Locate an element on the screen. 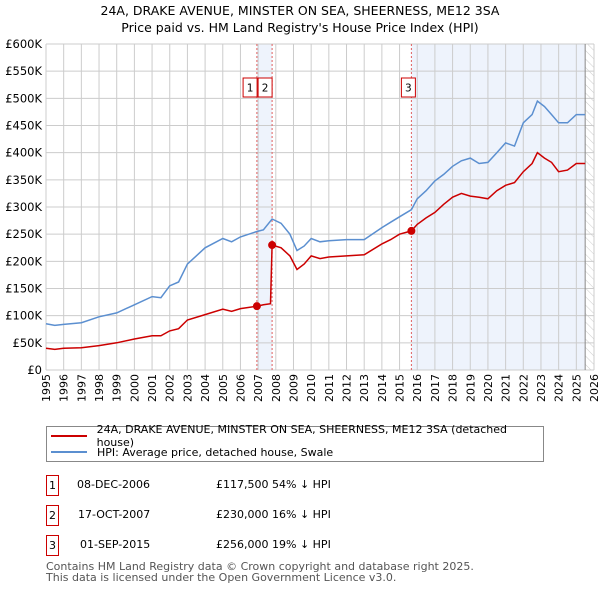  x-tick-label: 2011 is located at coordinates (329, 388).